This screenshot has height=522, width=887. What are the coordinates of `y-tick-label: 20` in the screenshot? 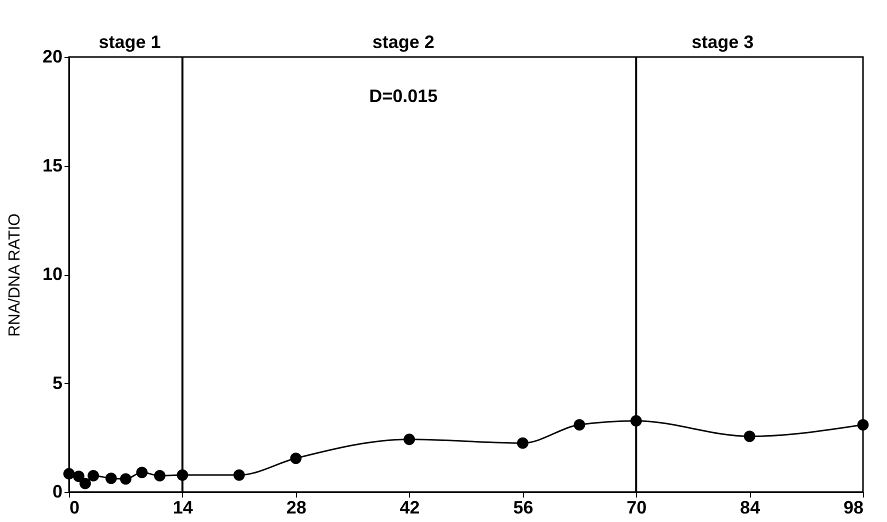 It's located at (52, 56).